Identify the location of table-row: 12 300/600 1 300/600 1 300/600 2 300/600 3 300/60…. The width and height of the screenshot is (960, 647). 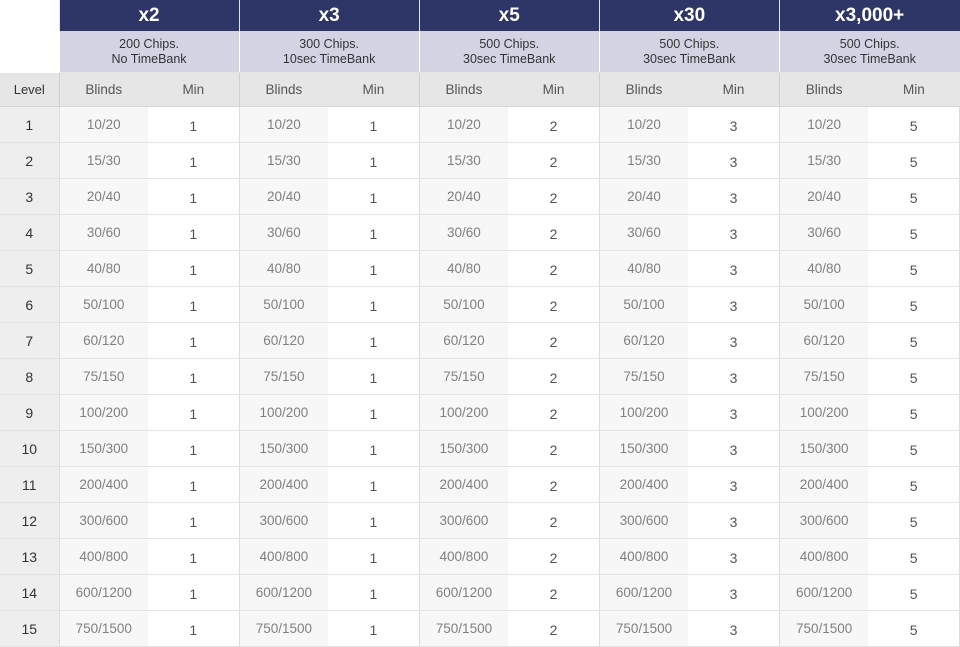
(480, 520).